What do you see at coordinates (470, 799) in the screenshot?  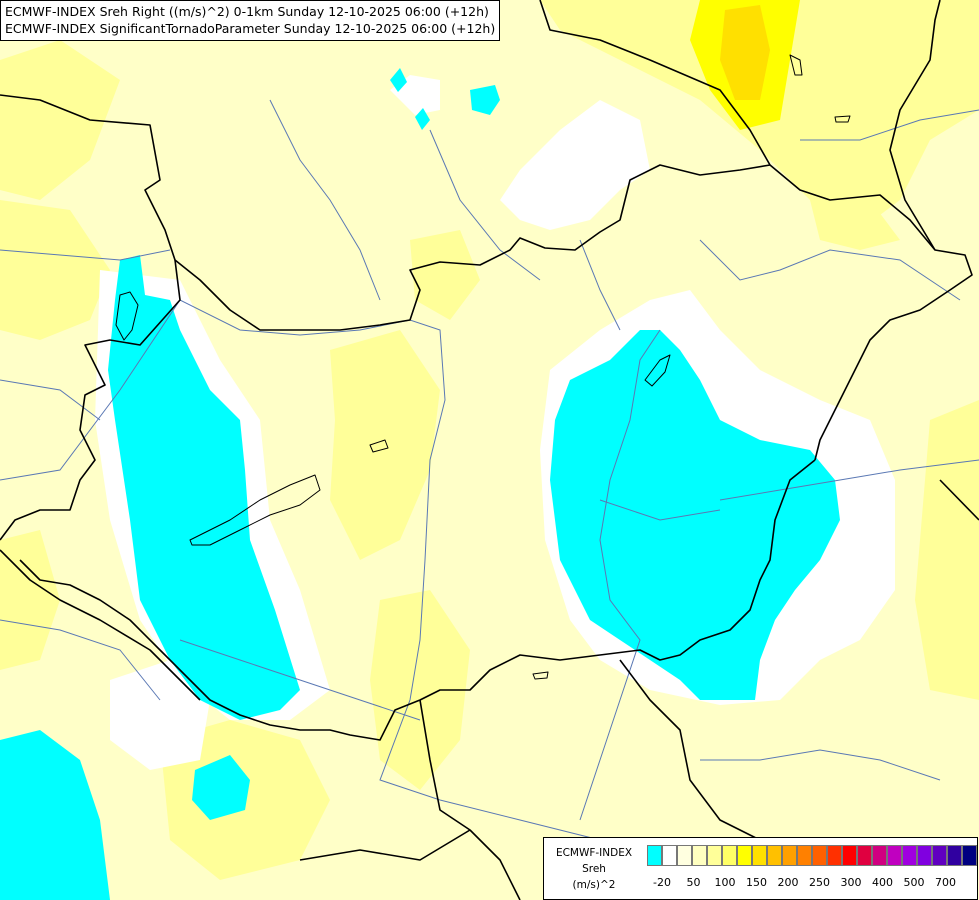 I see `border-serbia` at bounding box center [470, 799].